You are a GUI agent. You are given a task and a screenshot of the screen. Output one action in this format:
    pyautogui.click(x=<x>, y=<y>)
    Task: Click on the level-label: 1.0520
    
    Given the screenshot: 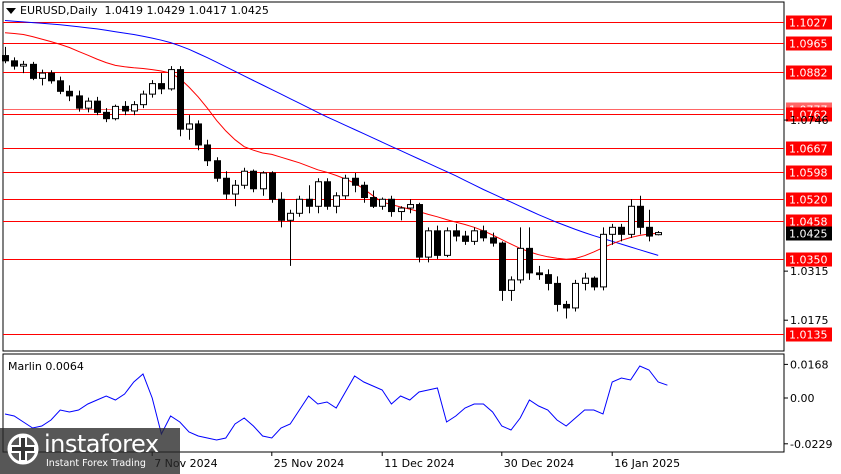 What is the action you would take?
    pyautogui.click(x=808, y=200)
    